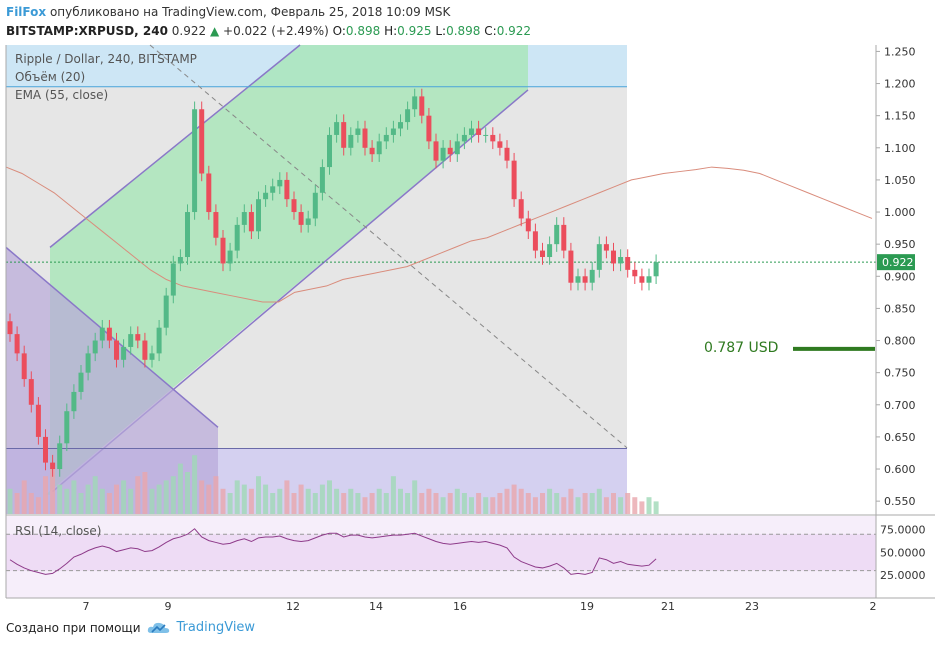  What do you see at coordinates (587, 606) in the screenshot?
I see `time-tick-label: 19` at bounding box center [587, 606].